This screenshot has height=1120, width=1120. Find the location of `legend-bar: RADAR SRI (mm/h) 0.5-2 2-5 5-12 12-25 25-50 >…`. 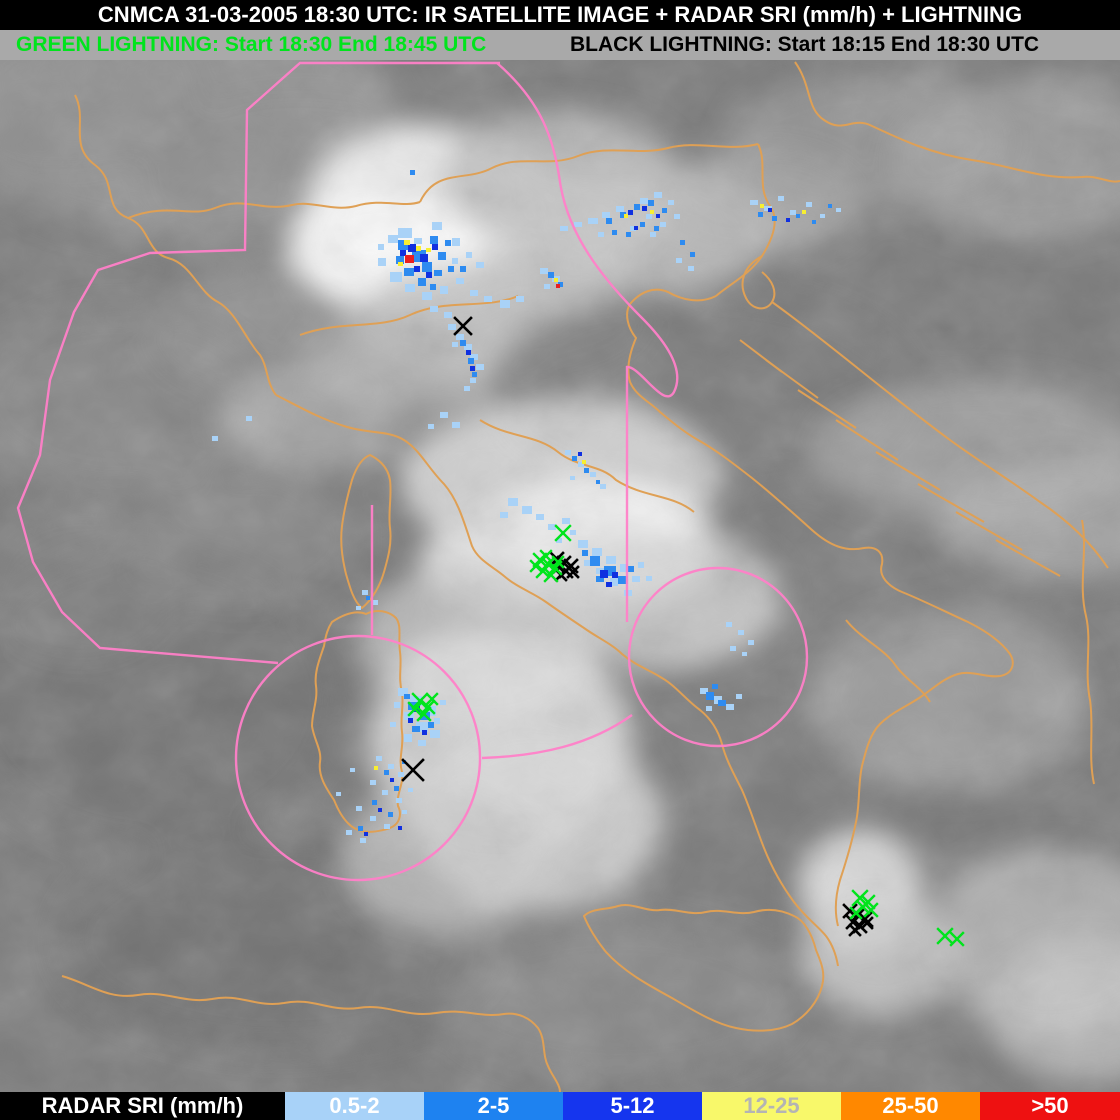

legend-bar: RADAR SRI (mm/h) 0.5-2 2-5 5-12 12-25 25-50 >… is located at coordinates (560, 1106).